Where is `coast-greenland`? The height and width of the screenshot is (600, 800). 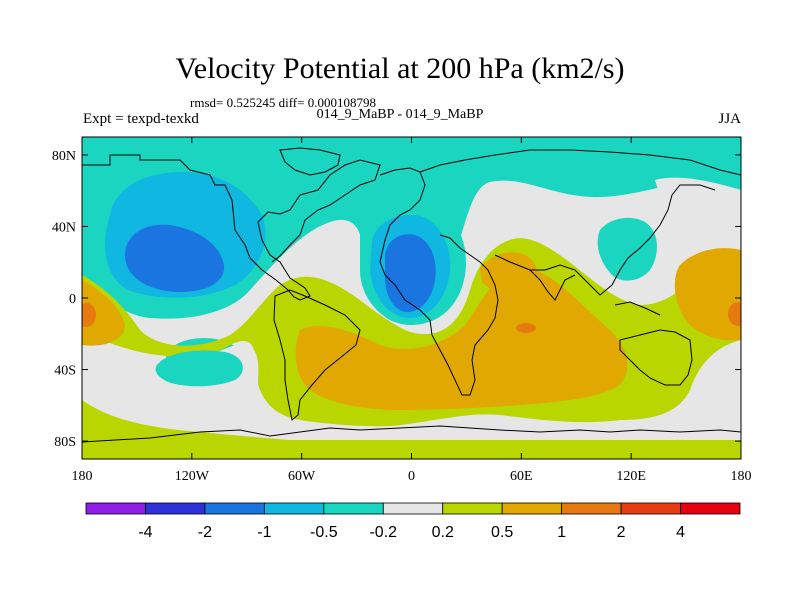 coast-greenland is located at coordinates (310, 161).